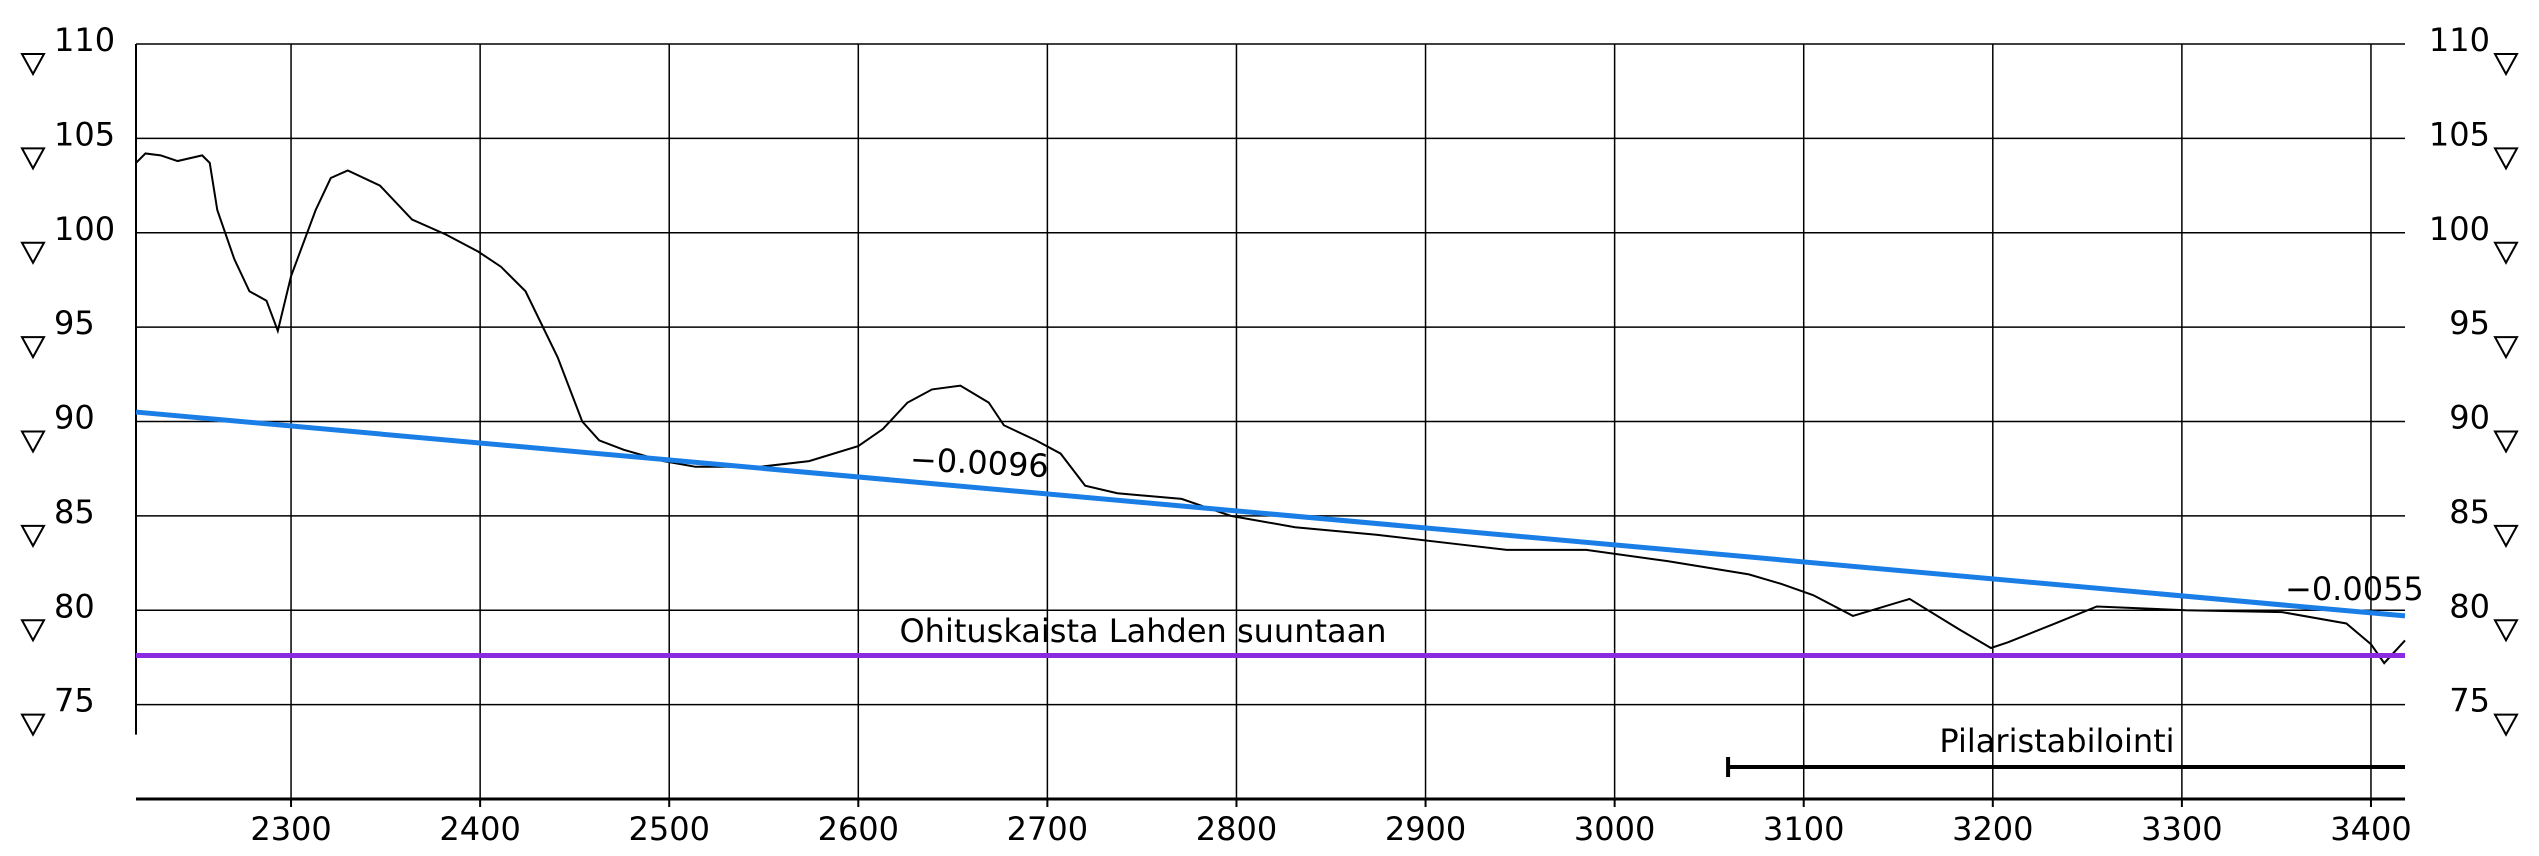 This screenshot has height=856, width=2539. I want to click on x-tick-label: 2500, so click(668, 829).